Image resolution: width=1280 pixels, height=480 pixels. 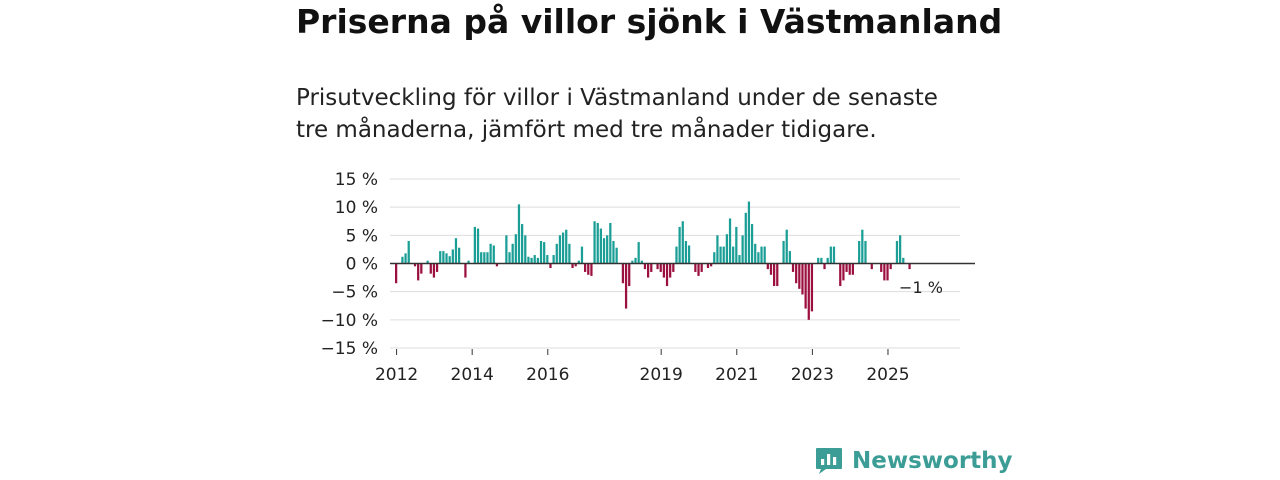 What do you see at coordinates (661, 375) in the screenshot?
I see `x-tick-label: 2019` at bounding box center [661, 375].